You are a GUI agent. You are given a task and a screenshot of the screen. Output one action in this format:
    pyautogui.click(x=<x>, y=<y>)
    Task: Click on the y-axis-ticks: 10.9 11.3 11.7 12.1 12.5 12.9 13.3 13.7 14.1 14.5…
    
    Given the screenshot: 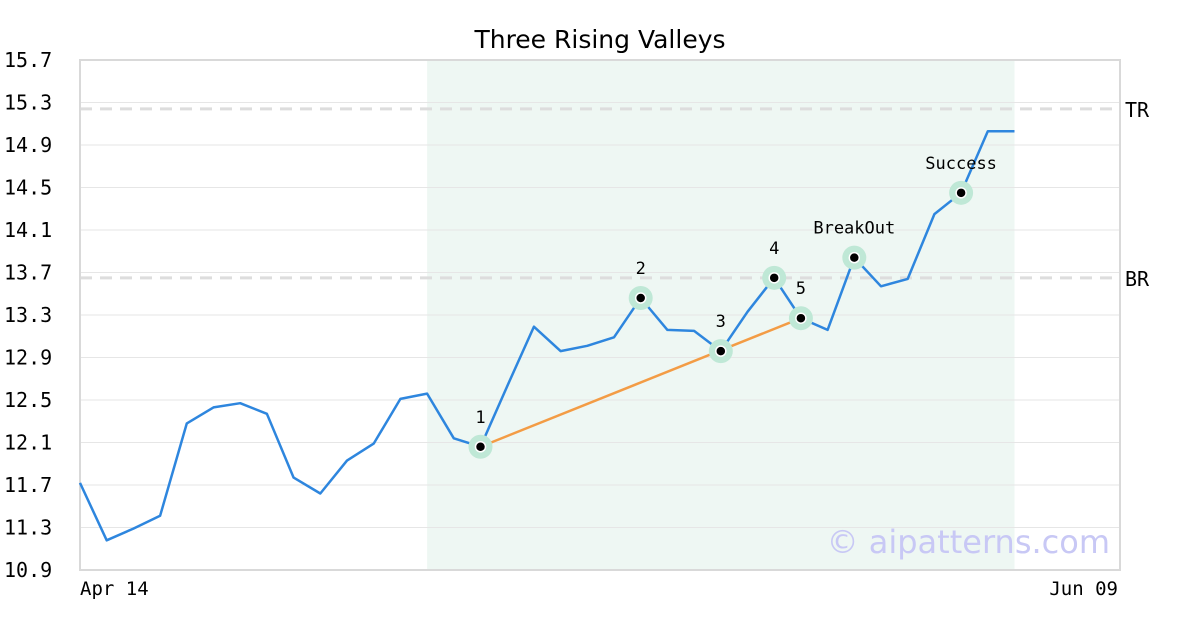 What is the action you would take?
    pyautogui.click(x=28, y=315)
    